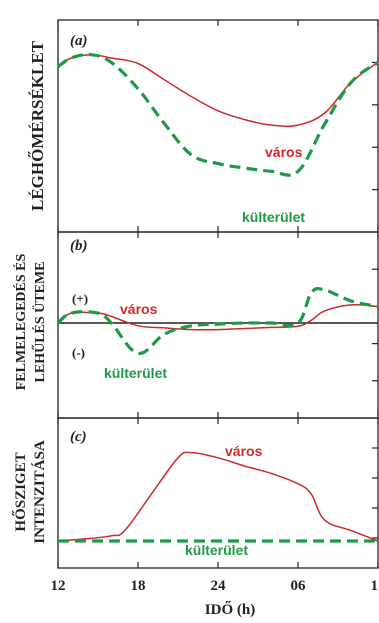  What do you see at coordinates (80, 298) in the screenshot?
I see `plus-label: (+)` at bounding box center [80, 298].